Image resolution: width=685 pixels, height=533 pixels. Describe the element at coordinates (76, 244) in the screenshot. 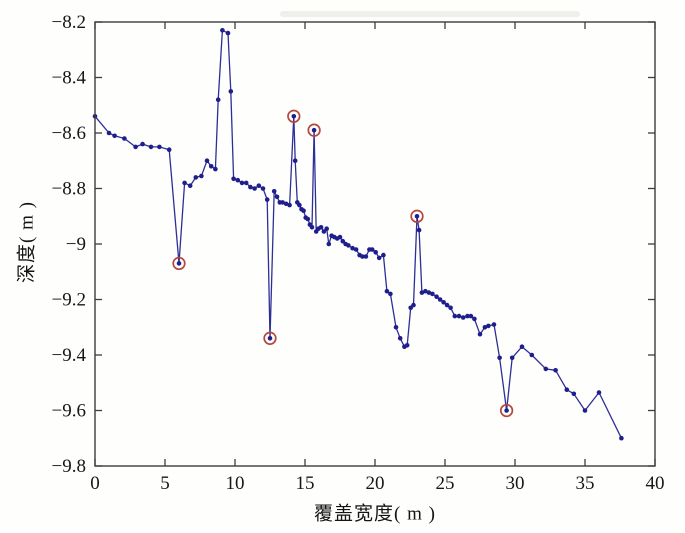

I see `y-tick-label: −9` at that location.